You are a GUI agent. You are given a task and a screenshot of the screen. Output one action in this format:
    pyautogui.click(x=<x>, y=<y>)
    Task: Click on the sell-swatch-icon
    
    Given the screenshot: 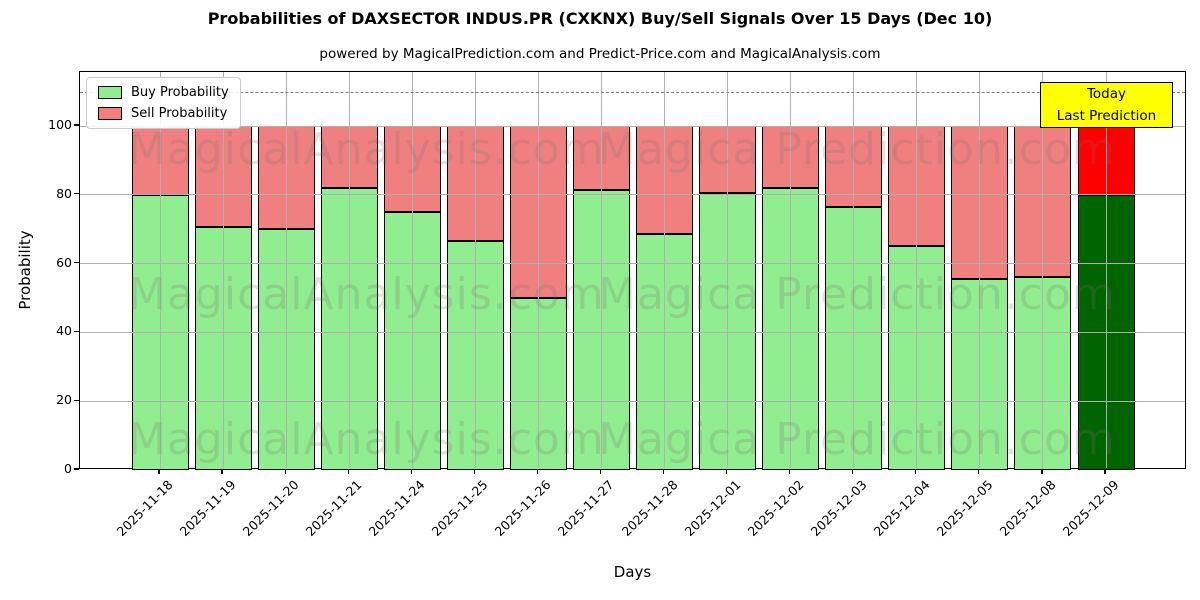 What is the action you would take?
    pyautogui.click(x=110, y=113)
    